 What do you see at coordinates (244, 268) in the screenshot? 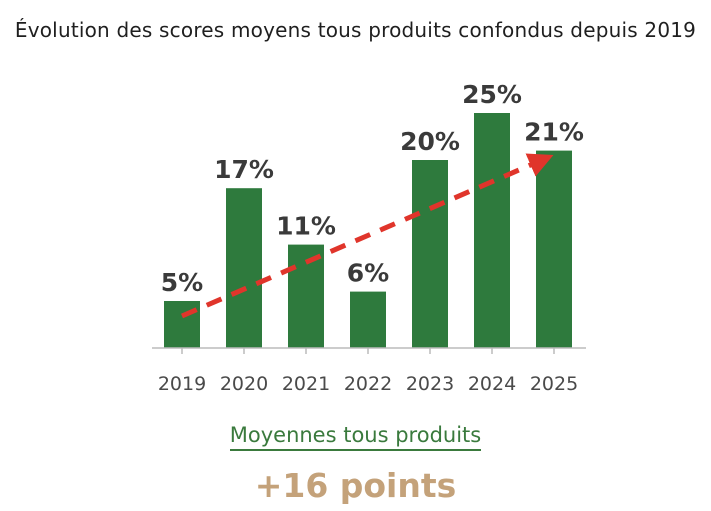
I see `bar-2020` at bounding box center [244, 268].